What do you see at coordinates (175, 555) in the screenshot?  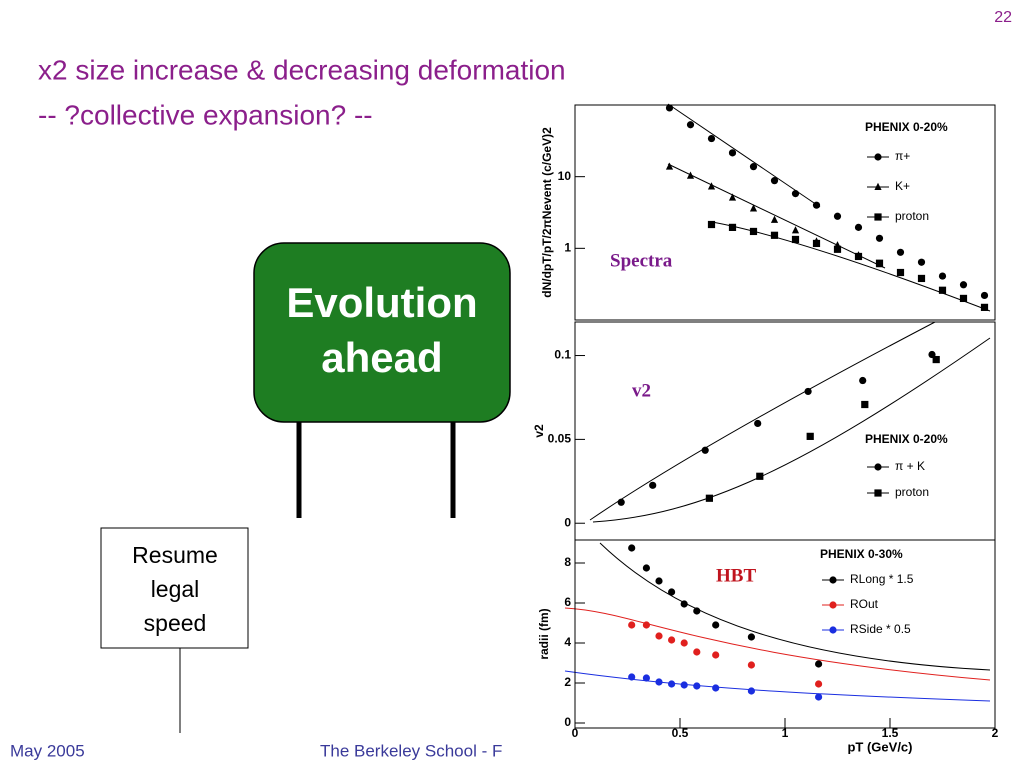 I see `box-text: Resume` at bounding box center [175, 555].